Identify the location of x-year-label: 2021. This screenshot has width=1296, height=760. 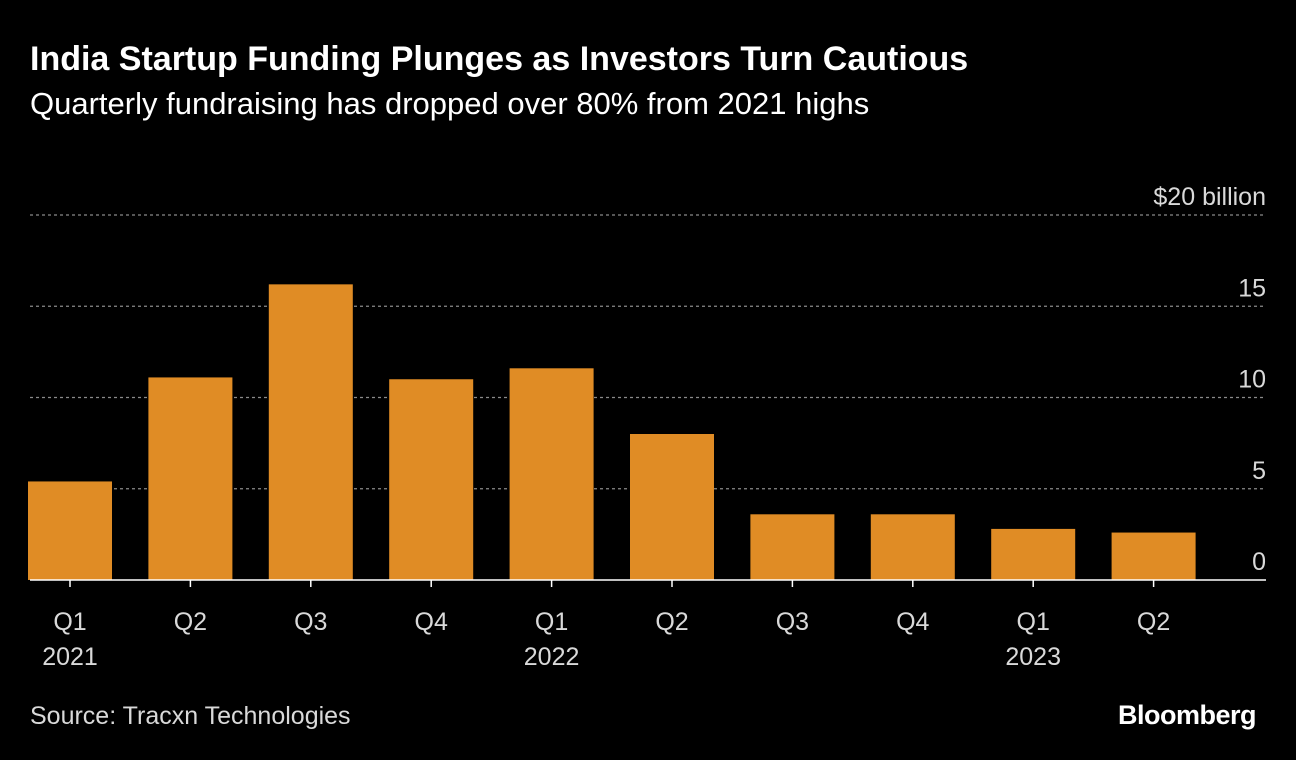
(70, 657).